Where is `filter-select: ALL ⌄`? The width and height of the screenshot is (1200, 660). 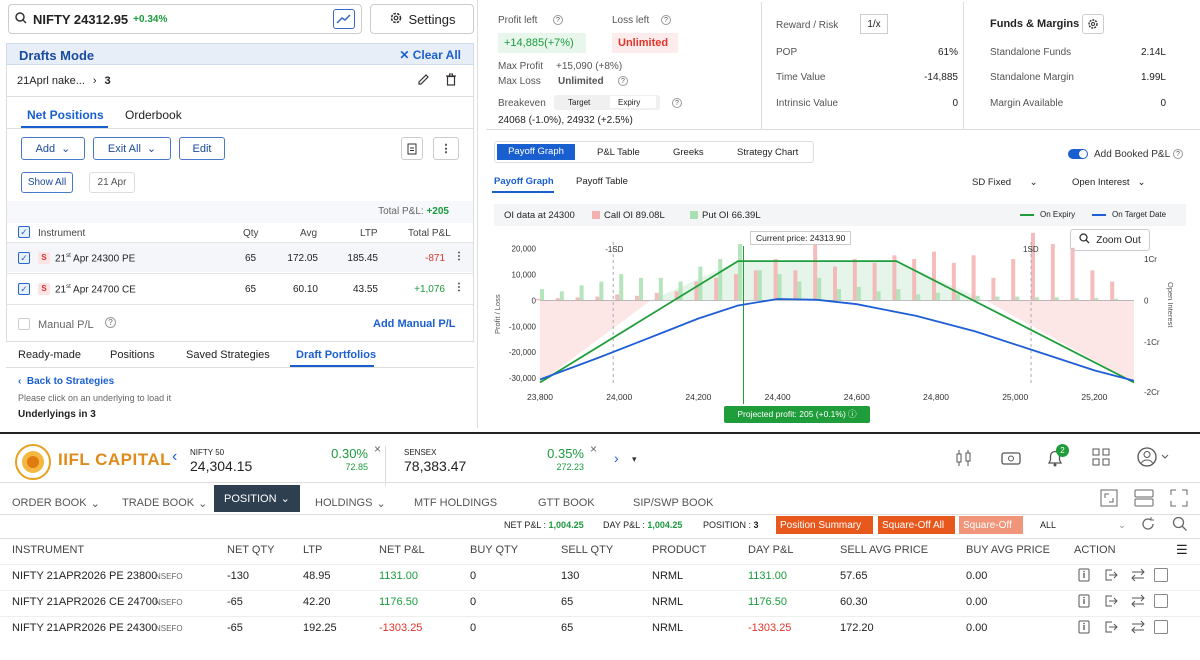
filter-select: ALL ⌄ is located at coordinates (1083, 525).